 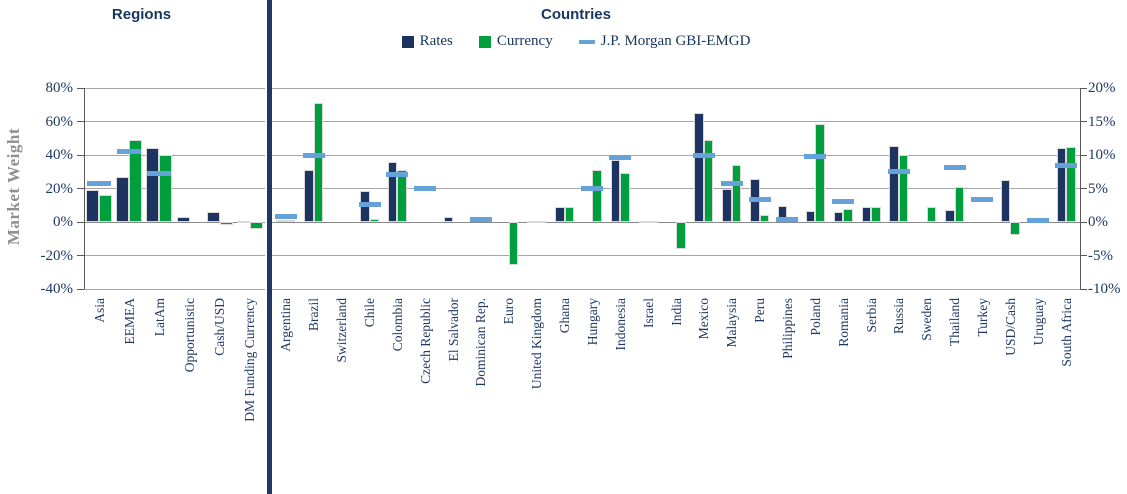 I want to click on category-label: Brazil, so click(x=314, y=314).